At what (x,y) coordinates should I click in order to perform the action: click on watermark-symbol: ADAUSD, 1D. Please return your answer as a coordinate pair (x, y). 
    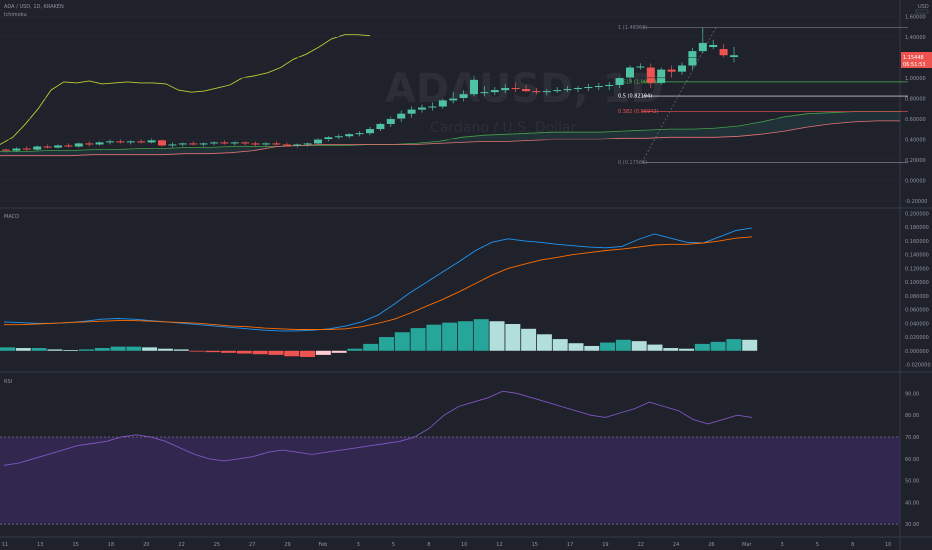
    Looking at the image, I should click on (524, 89).